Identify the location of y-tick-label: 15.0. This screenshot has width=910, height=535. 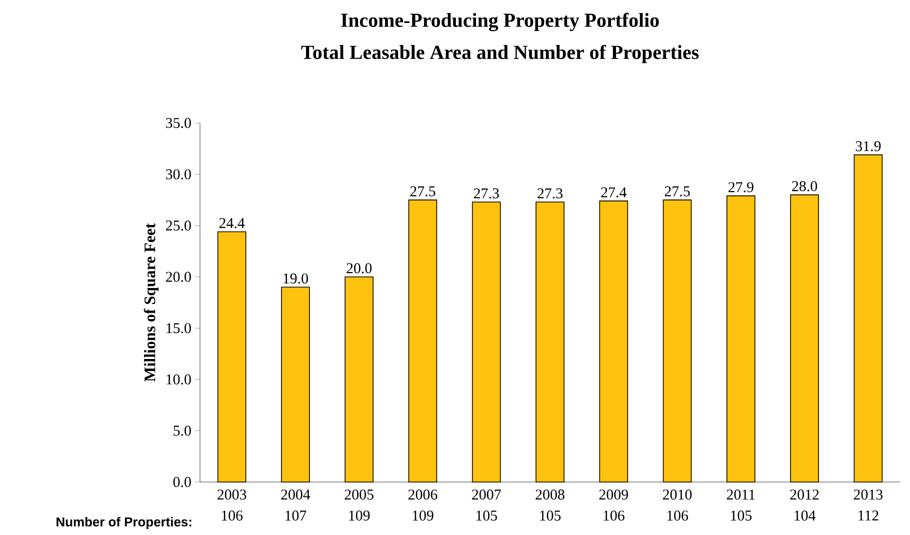
(178, 328).